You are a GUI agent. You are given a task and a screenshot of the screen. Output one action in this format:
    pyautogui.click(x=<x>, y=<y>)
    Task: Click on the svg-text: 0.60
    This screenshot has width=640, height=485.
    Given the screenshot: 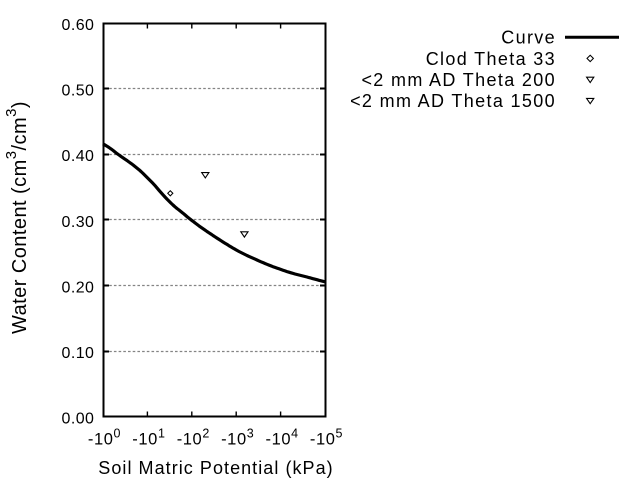 What is the action you would take?
    pyautogui.click(x=78, y=25)
    